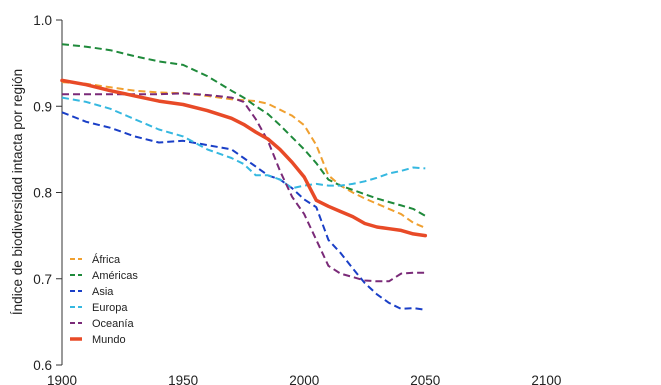 The image size is (661, 385). Describe the element at coordinates (42, 106) in the screenshot. I see `y-tick-label: 0.9` at that location.